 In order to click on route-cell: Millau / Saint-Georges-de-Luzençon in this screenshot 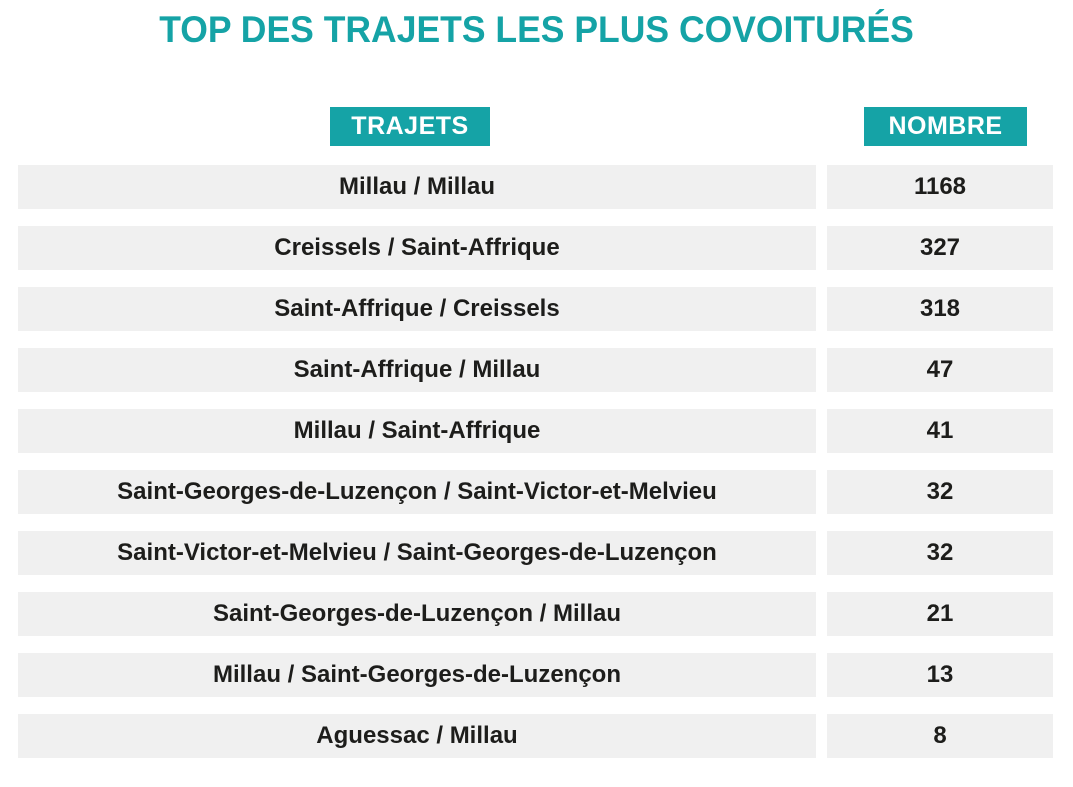, I will do `click(417, 675)`.